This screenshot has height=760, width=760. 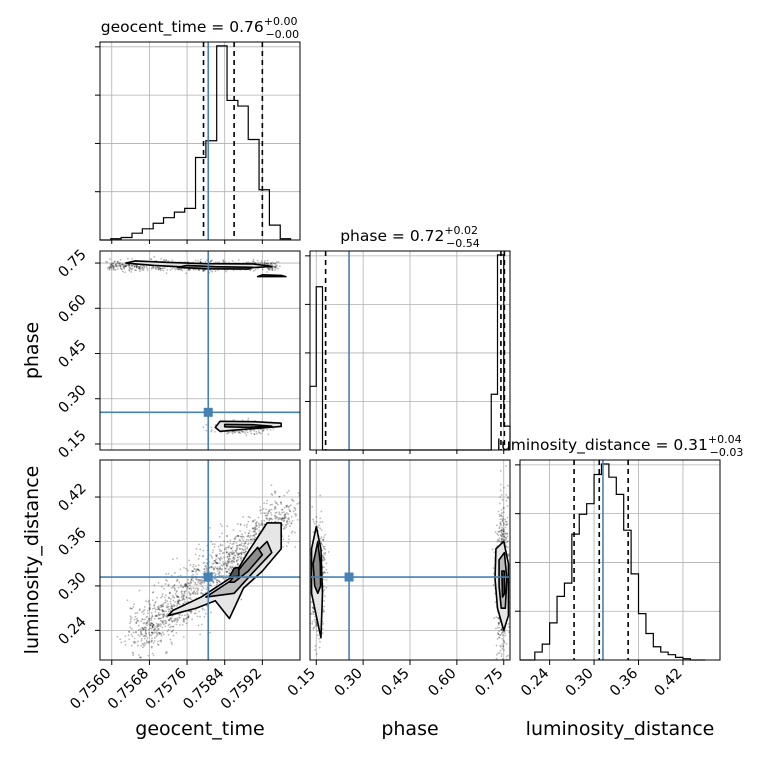 What do you see at coordinates (281, 21) in the screenshot?
I see `title-sup: +0.00` at bounding box center [281, 21].